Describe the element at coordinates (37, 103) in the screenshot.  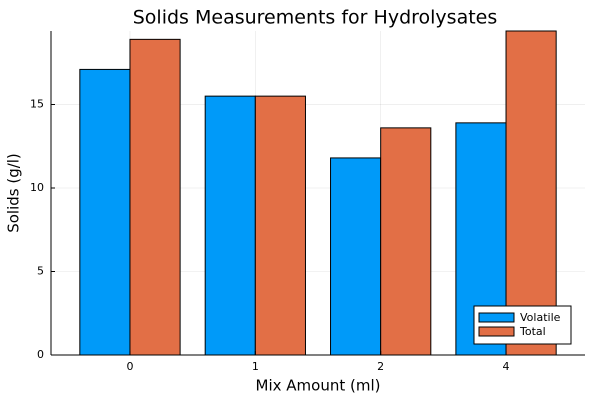
I see `y-tick-label: 15` at that location.